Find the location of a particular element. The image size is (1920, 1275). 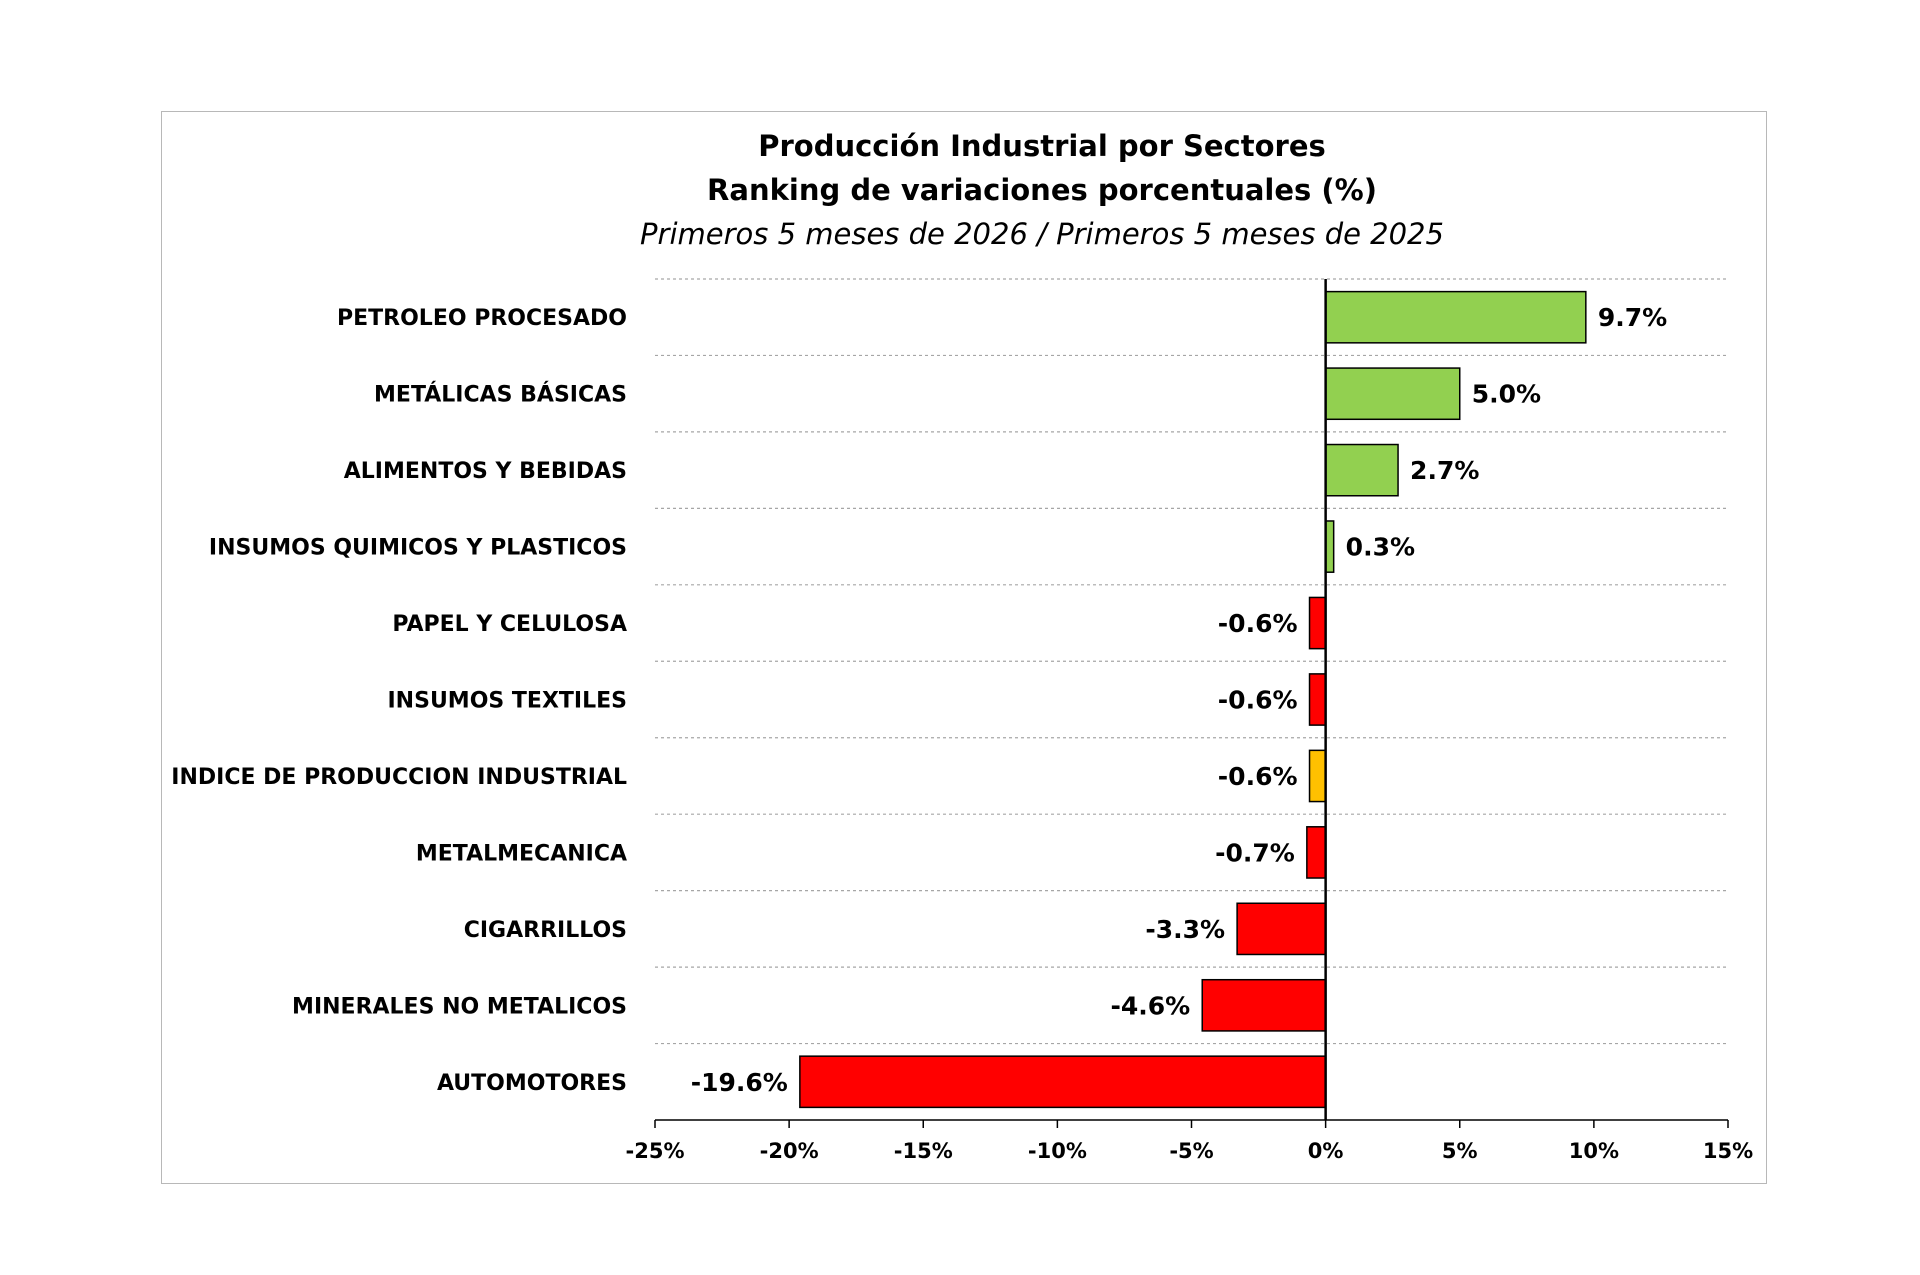

category-label: ALIMENTOS Y BEBIDAS is located at coordinates (485, 471).